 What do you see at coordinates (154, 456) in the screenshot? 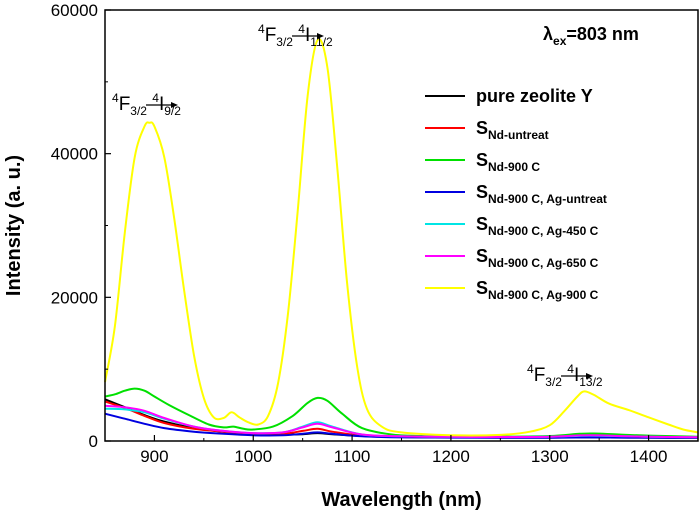
I see `x-tick-label: 900` at bounding box center [154, 456].